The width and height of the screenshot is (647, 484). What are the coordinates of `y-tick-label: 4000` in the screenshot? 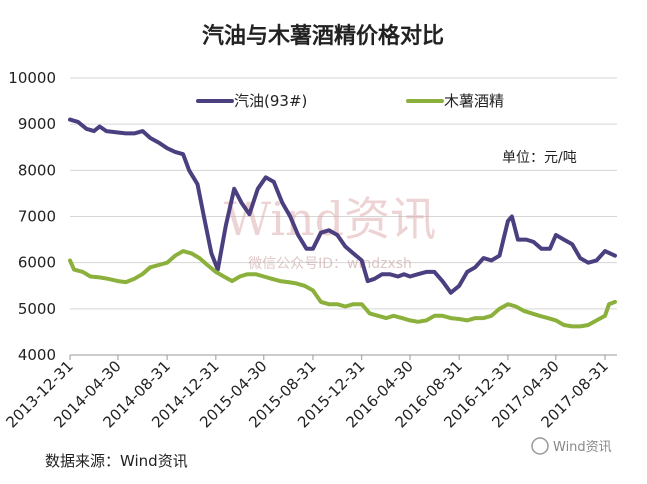 It's located at (37, 355).